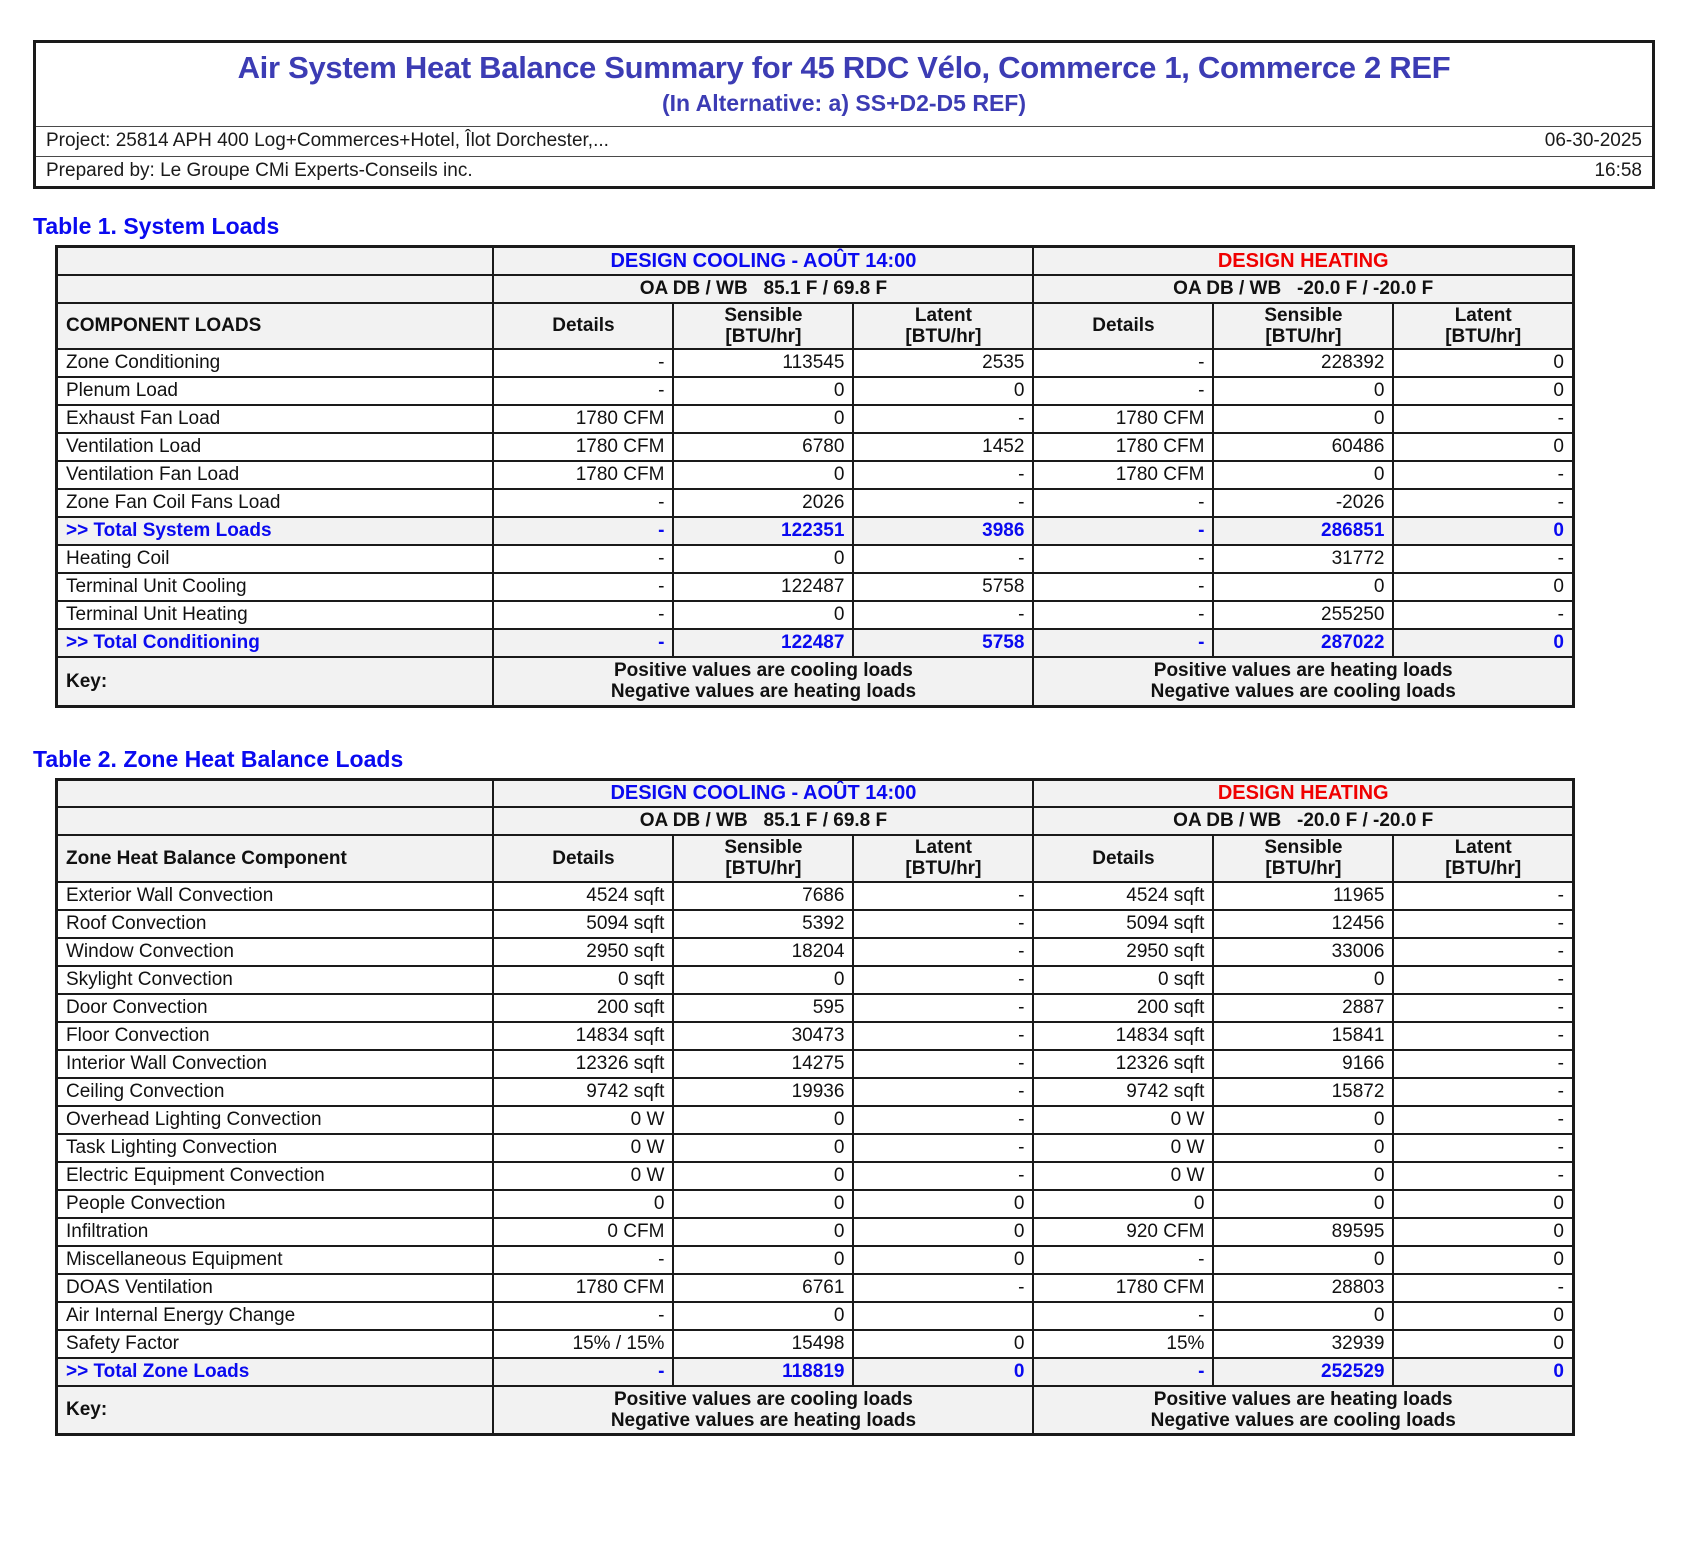 The width and height of the screenshot is (1705, 1566). Describe the element at coordinates (275, 1203) in the screenshot. I see `row-label: People Convection` at that location.